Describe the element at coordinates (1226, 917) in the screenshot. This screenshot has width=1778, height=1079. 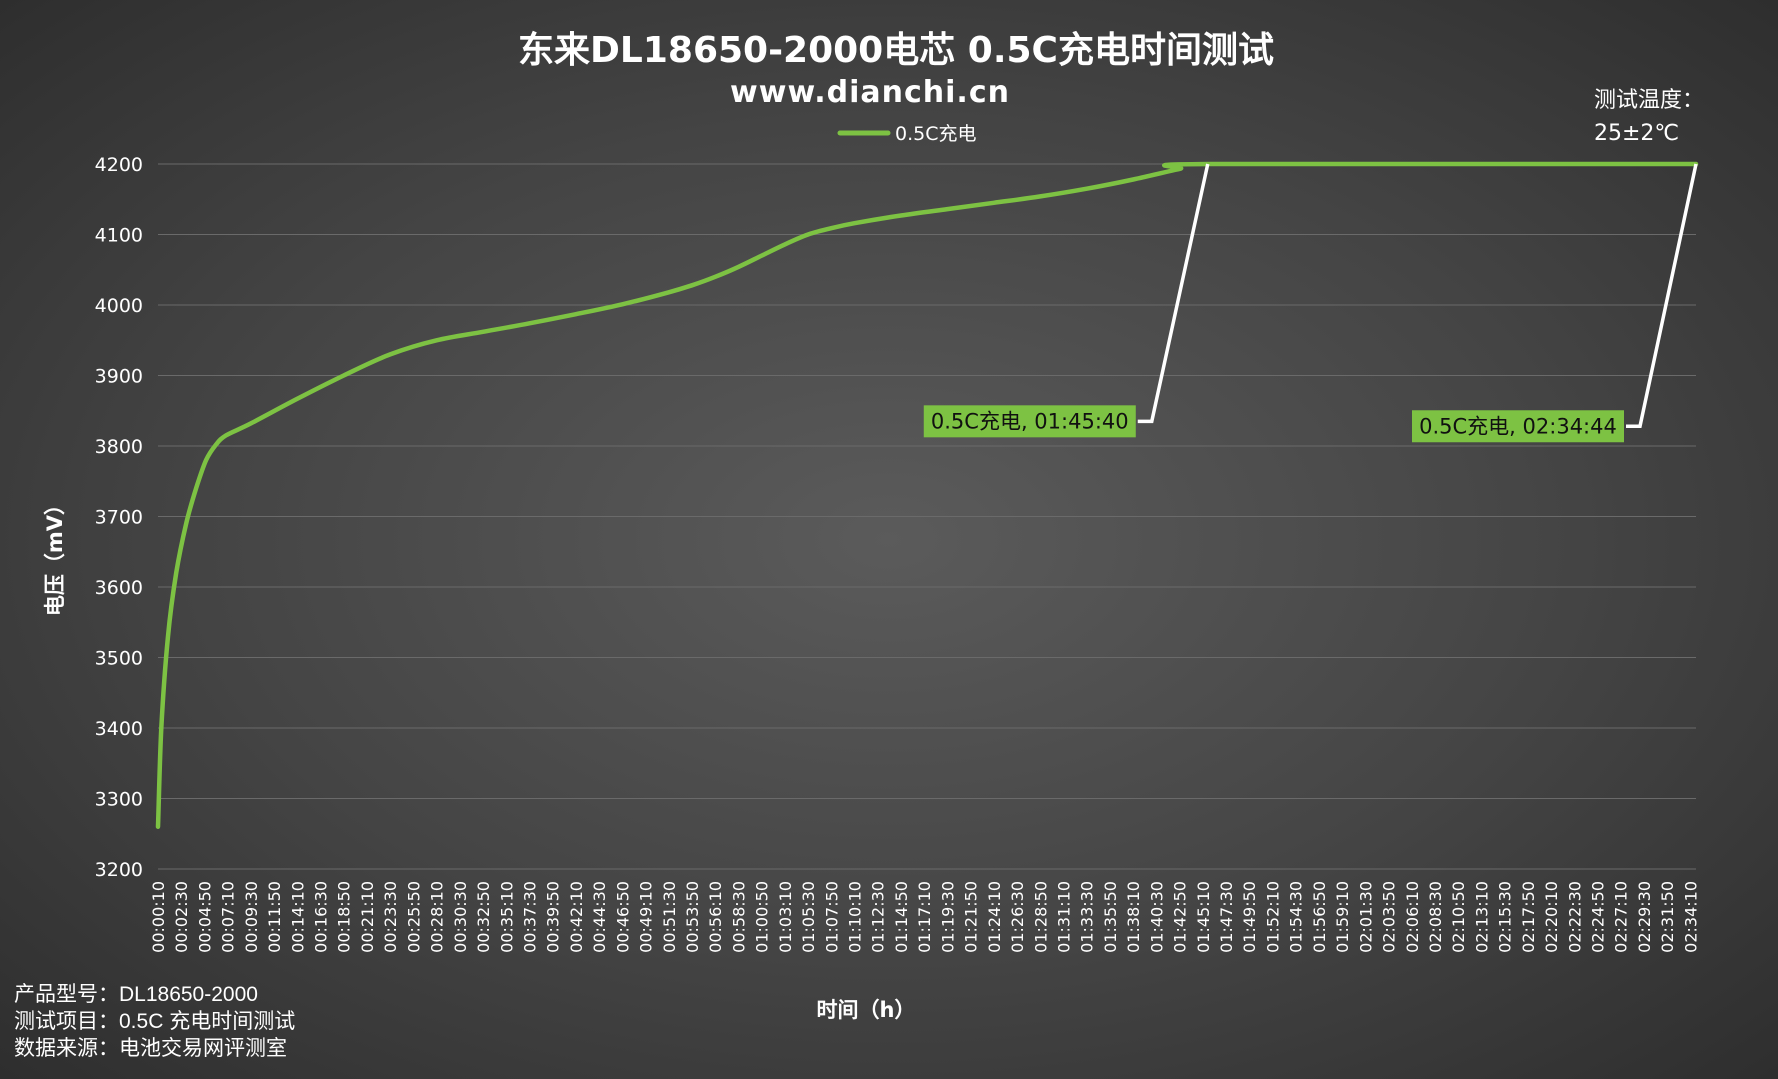
I see `x-tick-label: 01:47:30` at that location.